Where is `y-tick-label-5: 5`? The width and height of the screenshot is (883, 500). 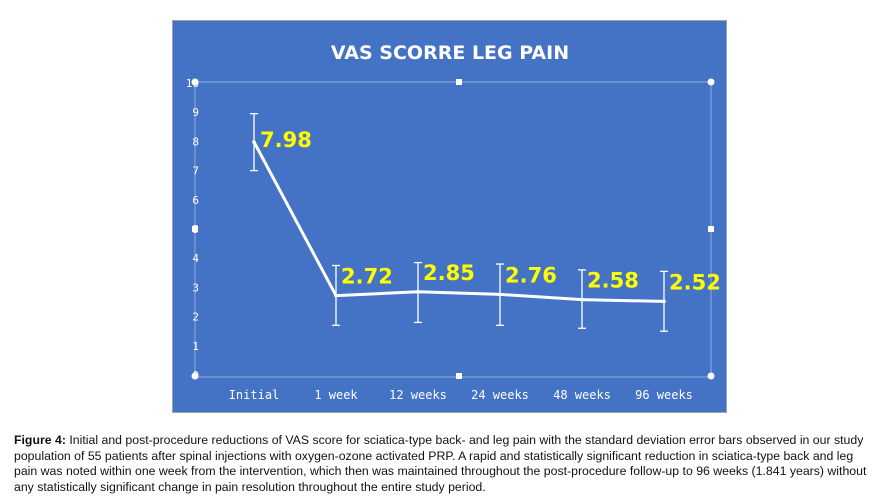 y-tick-label-5: 5 is located at coordinates (195, 229).